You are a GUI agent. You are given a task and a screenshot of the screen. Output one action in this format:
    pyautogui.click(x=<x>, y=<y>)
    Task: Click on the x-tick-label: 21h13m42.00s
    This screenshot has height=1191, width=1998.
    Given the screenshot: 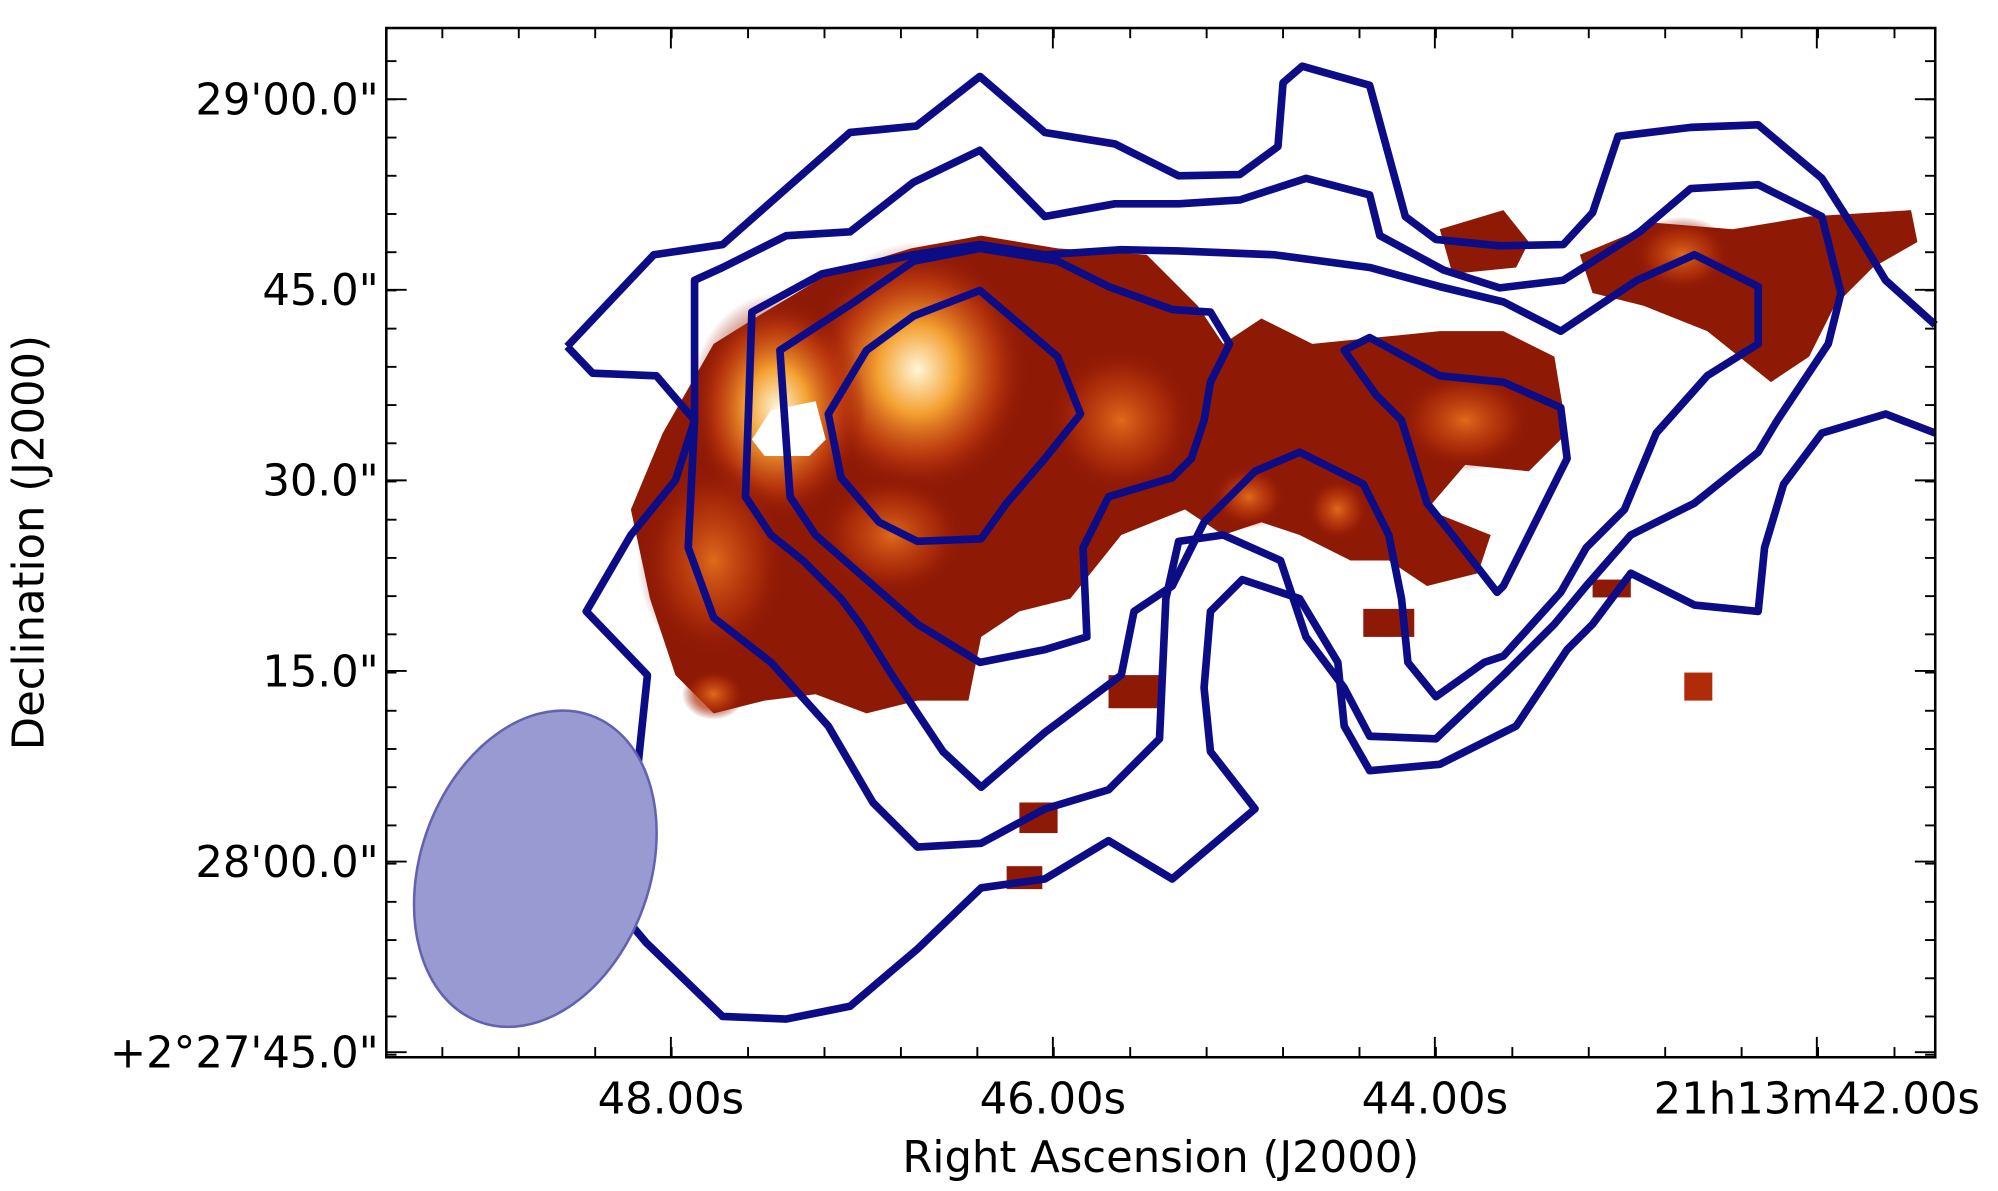 What is the action you would take?
    pyautogui.click(x=1817, y=1099)
    